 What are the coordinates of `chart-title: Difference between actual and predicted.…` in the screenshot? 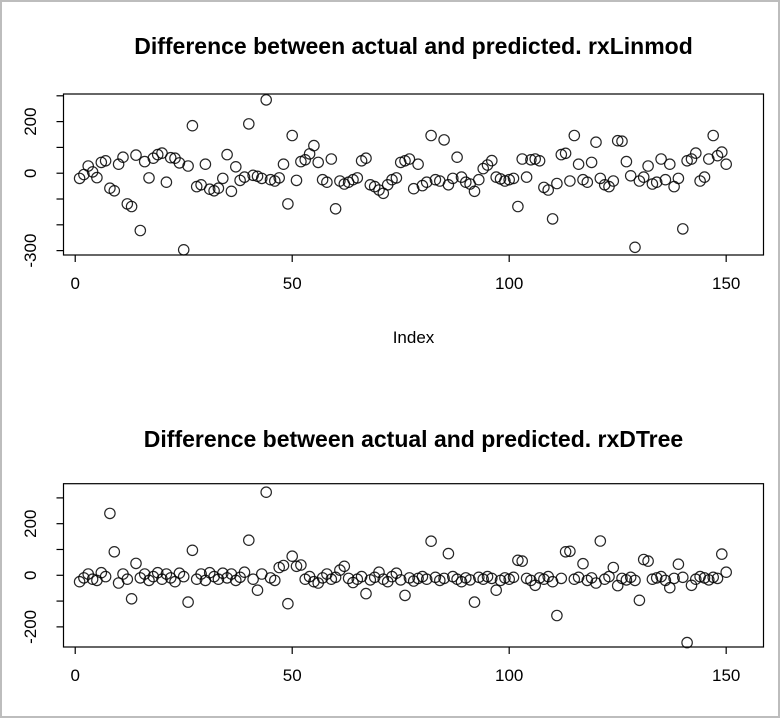 It's located at (413, 46).